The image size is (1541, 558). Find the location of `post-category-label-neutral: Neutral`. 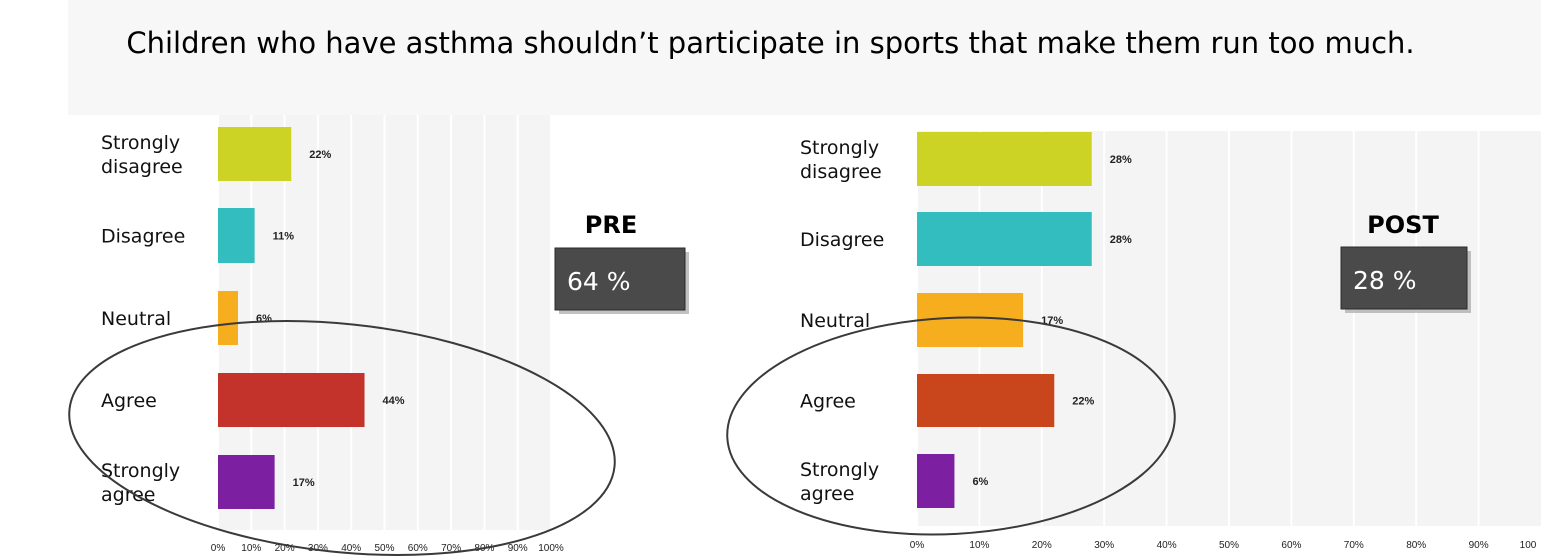

post-category-label-neutral: Neutral is located at coordinates (835, 321).